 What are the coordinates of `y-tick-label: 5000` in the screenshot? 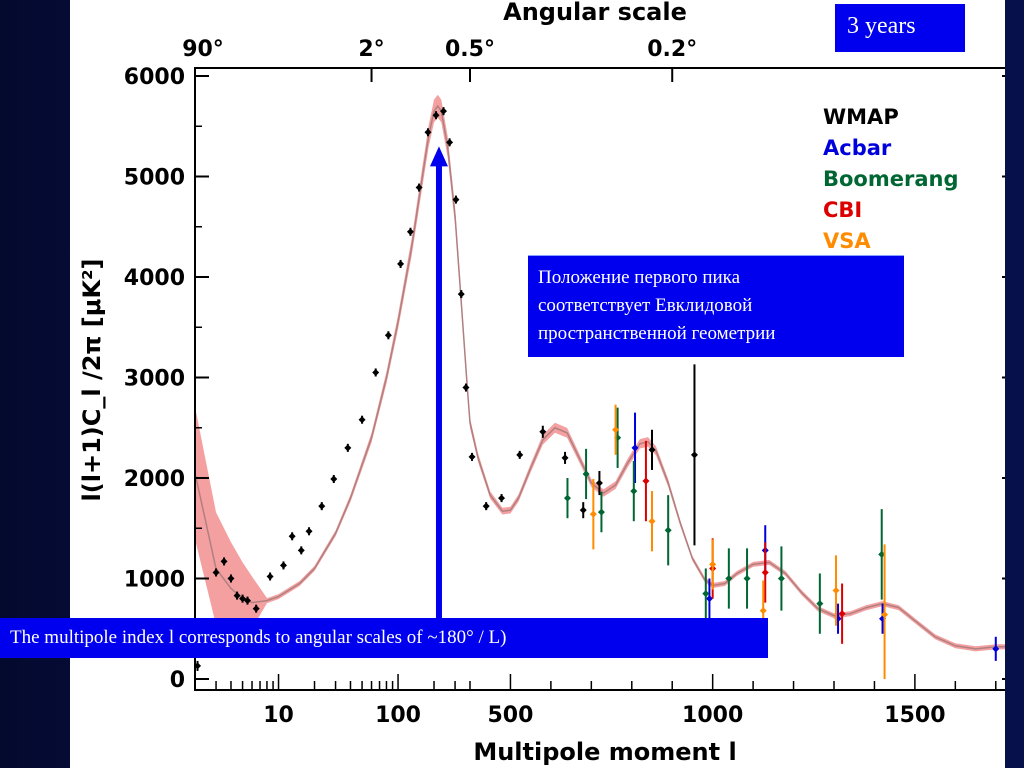 It's located at (154, 178).